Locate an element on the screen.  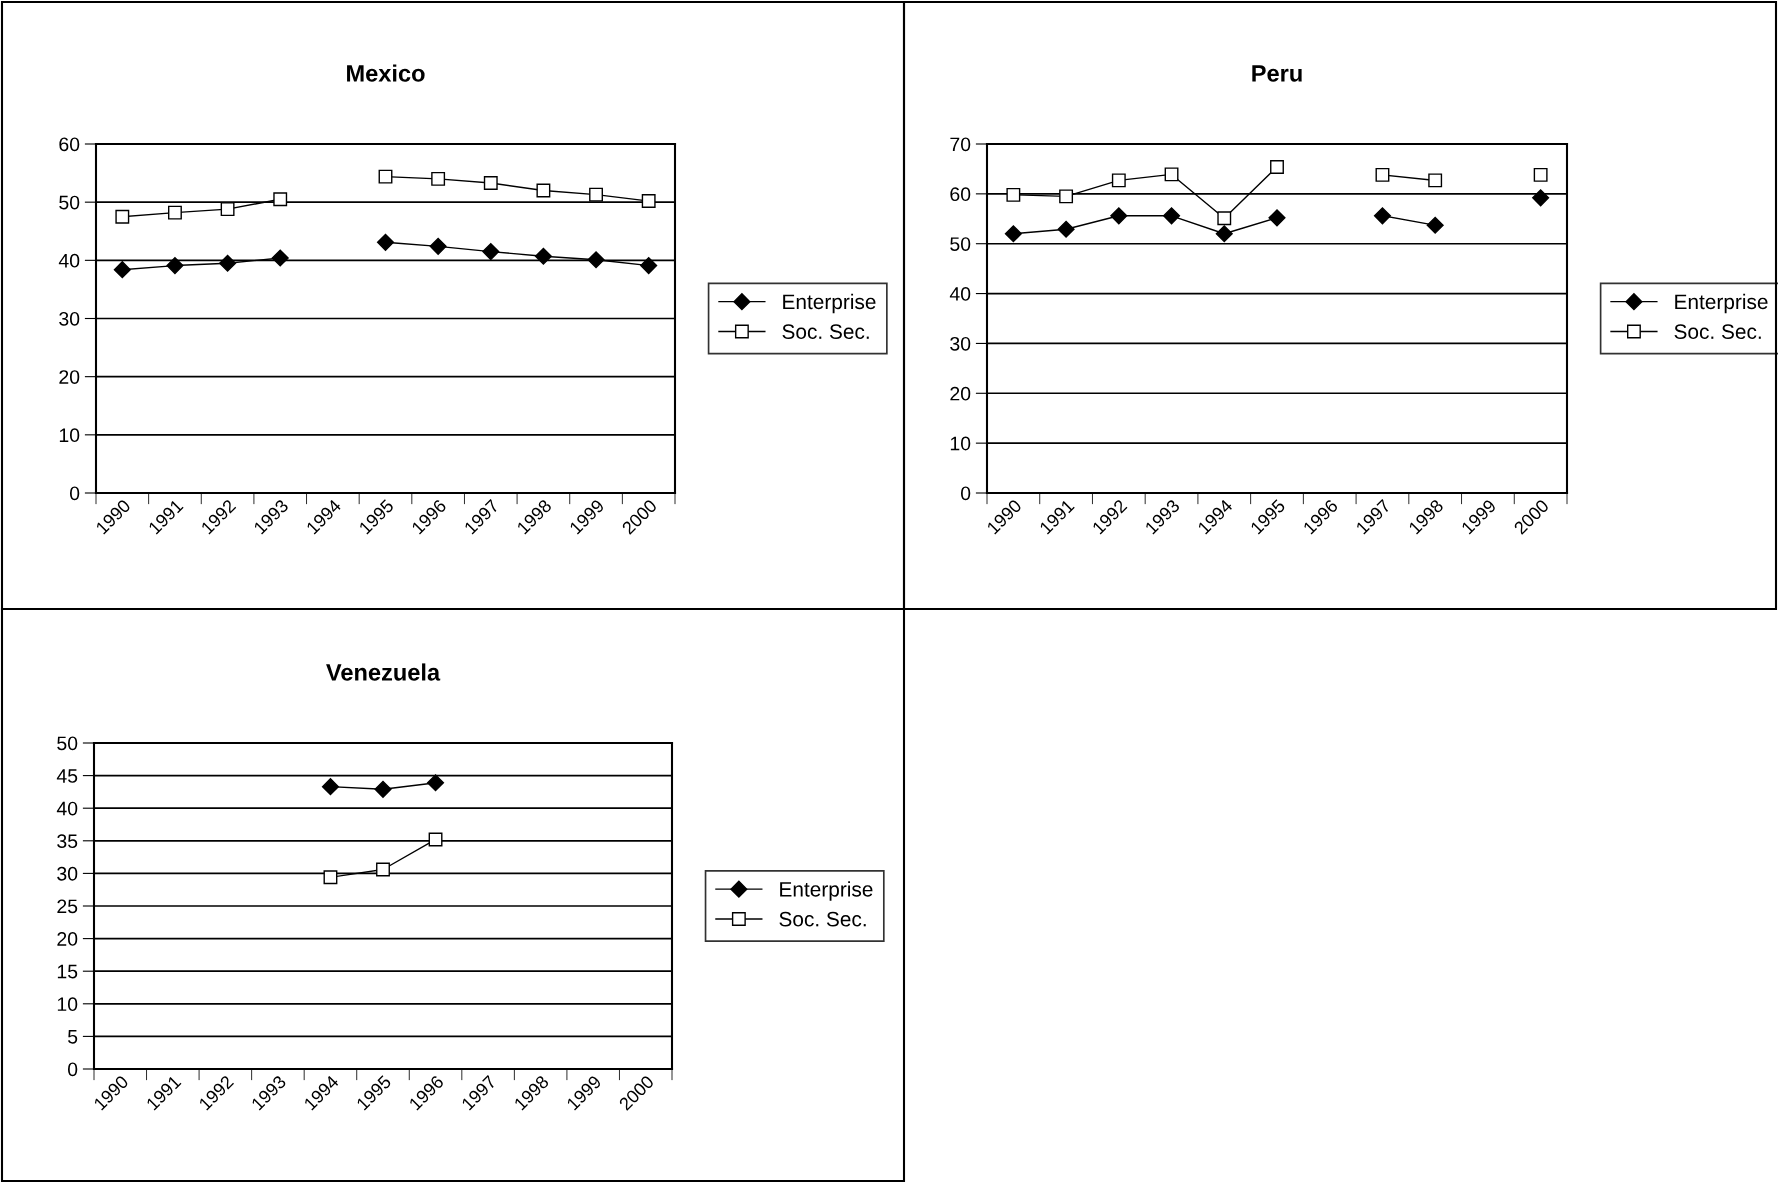
chart-title: Peru is located at coordinates (1277, 73).